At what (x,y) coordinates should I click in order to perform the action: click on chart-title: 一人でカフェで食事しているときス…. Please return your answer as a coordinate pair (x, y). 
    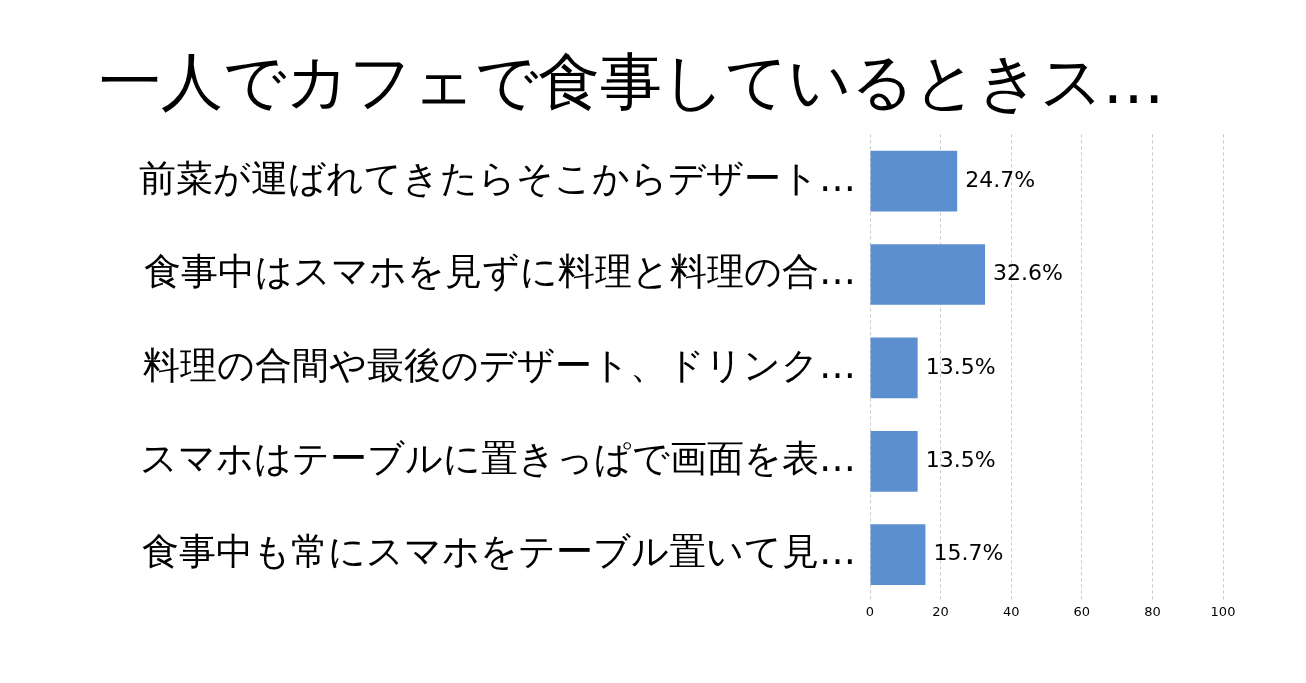
    Looking at the image, I should click on (631, 82).